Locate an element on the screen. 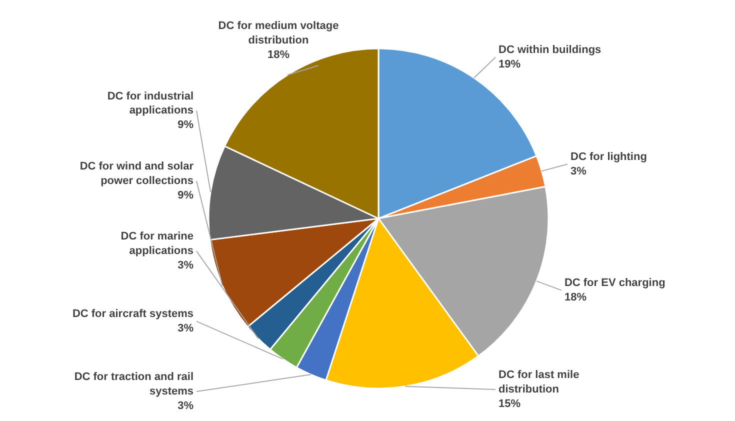  slice-label: DC for medium voltage distribution is located at coordinates (278, 33).